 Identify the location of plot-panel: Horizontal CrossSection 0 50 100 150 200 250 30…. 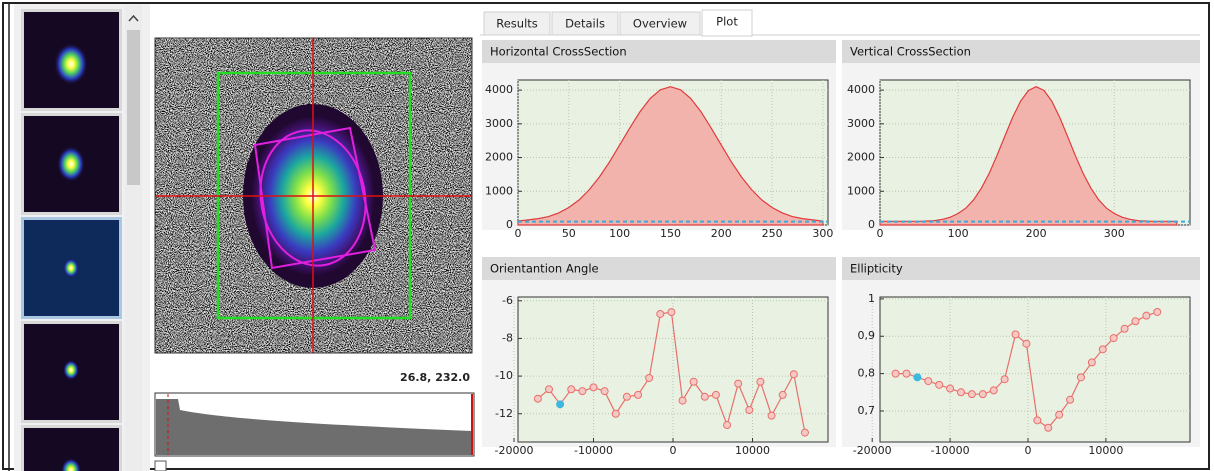
(659, 140).